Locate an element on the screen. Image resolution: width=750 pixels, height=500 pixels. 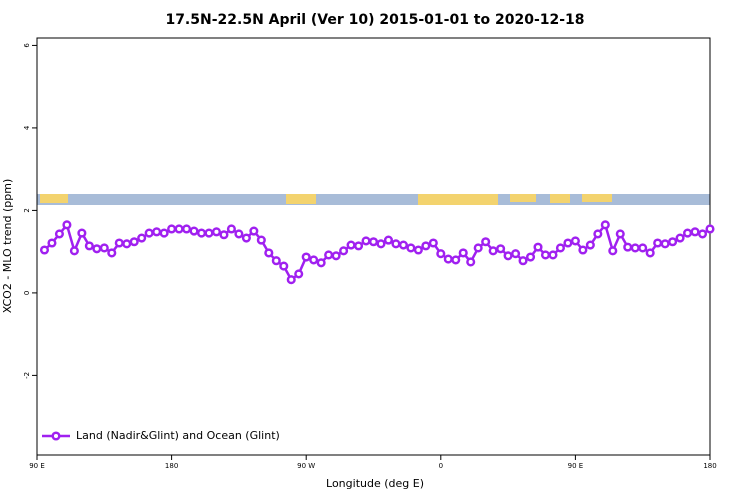
legend-marker is located at coordinates (56, 436).